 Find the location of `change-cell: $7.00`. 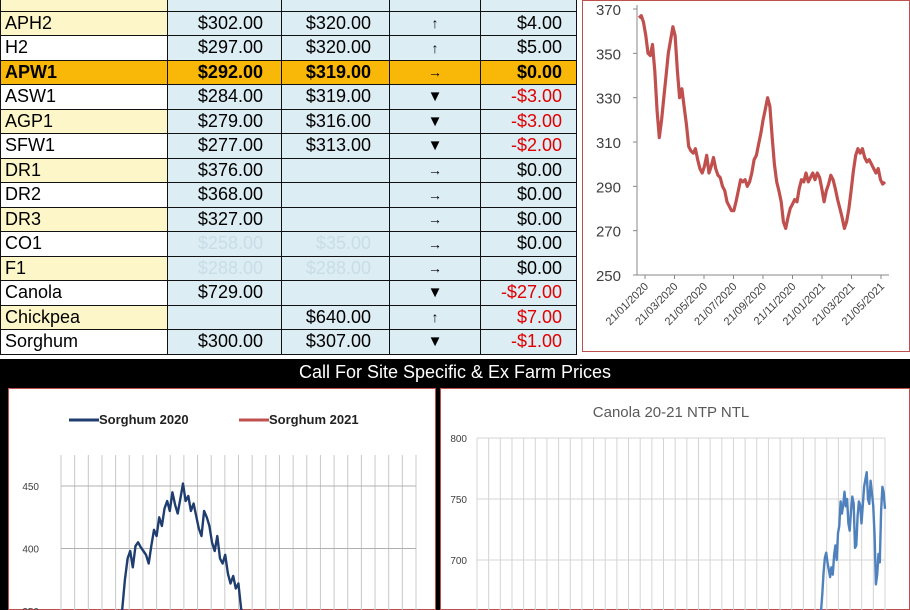

change-cell: $7.00 is located at coordinates (528, 317).